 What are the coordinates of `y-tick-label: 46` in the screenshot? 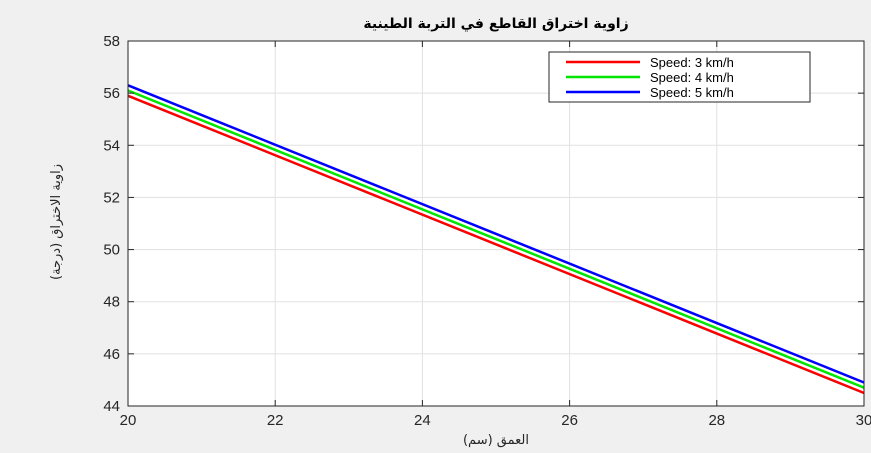 It's located at (111, 354).